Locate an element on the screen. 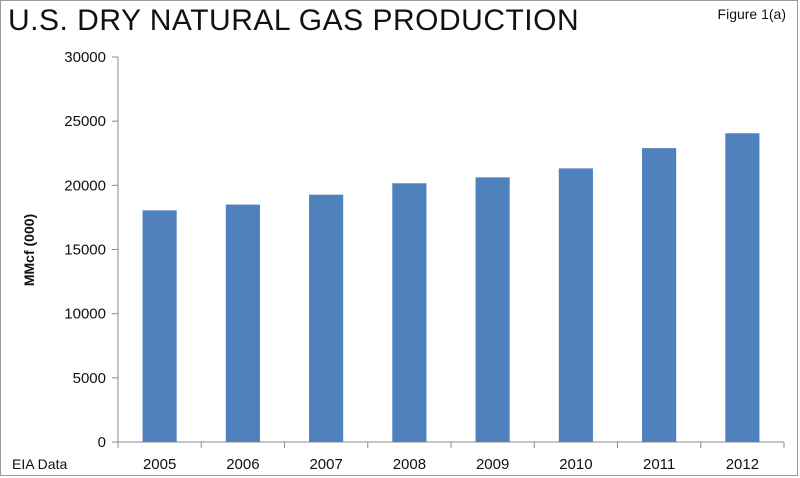 Image resolution: width=800 pixels, height=478 pixels. bar-2007 is located at coordinates (326, 318).